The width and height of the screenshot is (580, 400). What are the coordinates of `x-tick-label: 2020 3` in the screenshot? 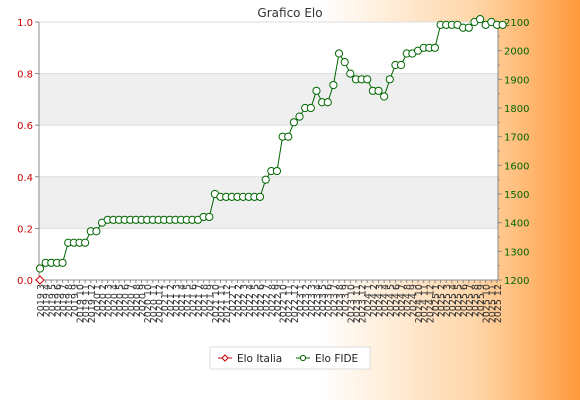 It's located at (109, 300).